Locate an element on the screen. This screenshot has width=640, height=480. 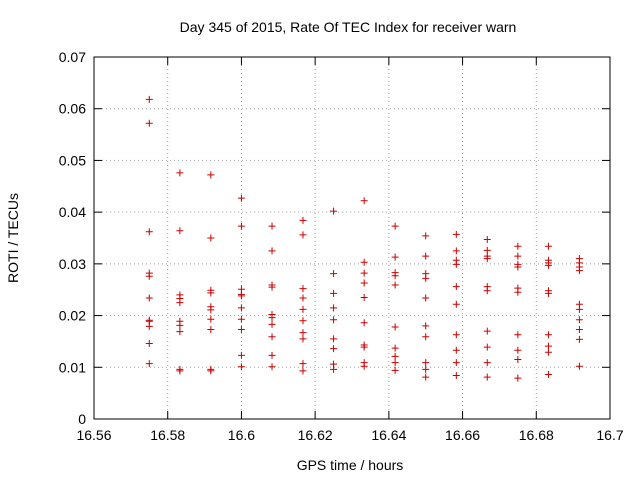
x-tick-label: 16.6 is located at coordinates (241, 435).